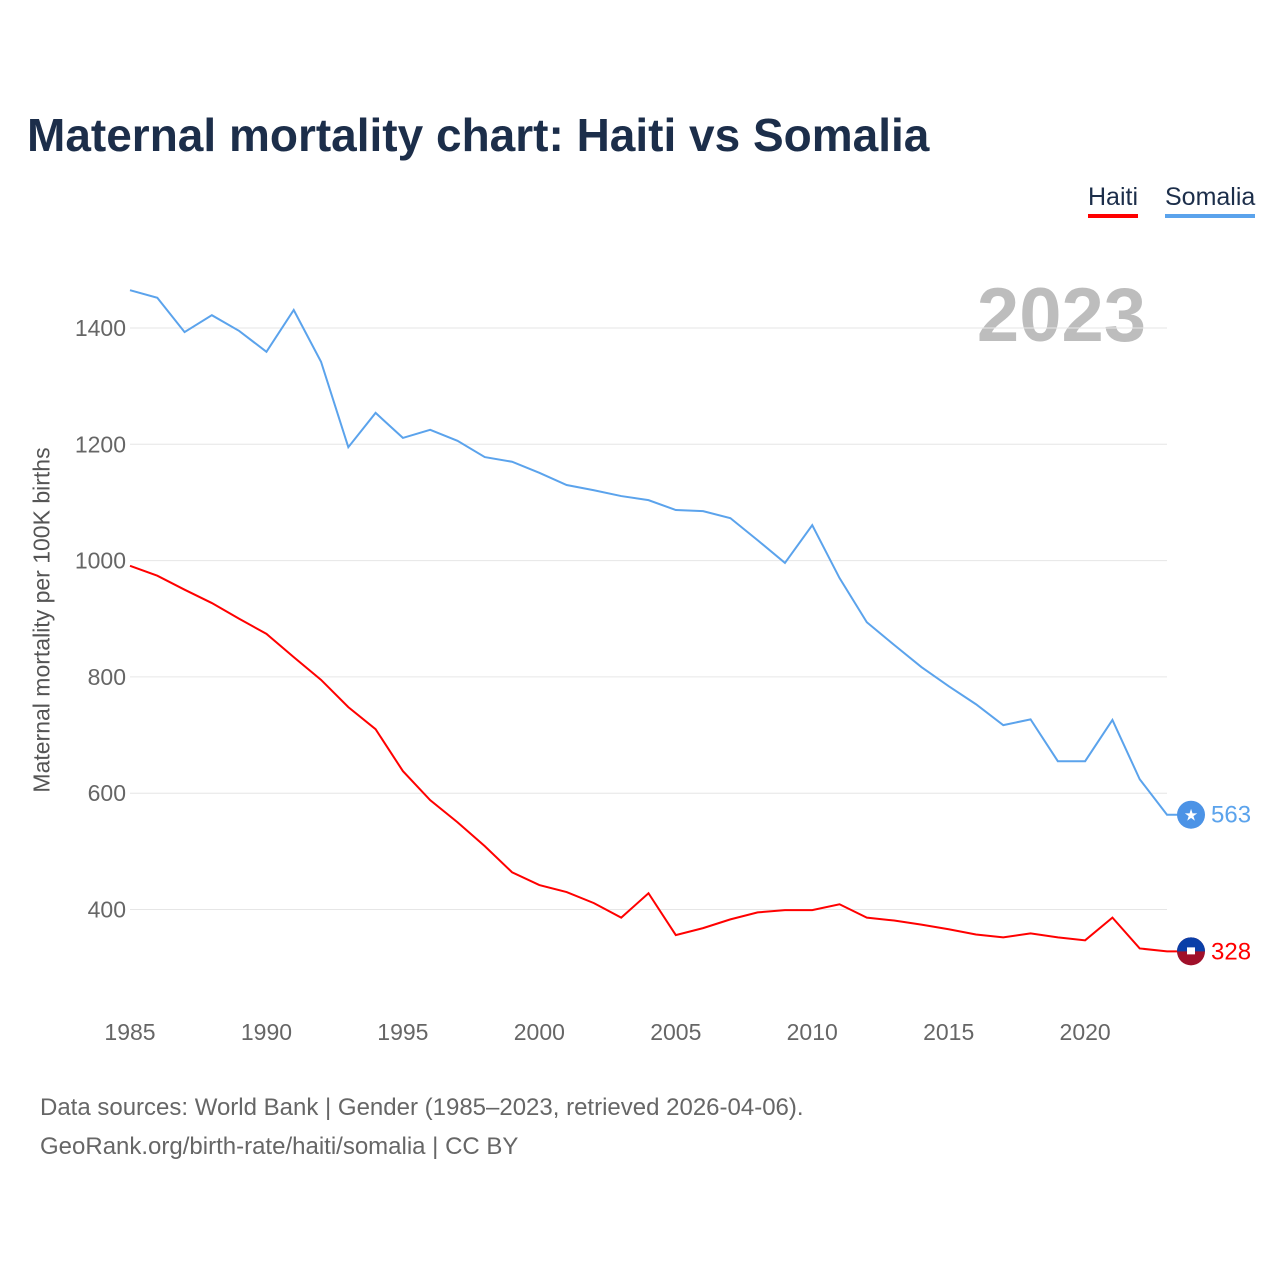  Describe the element at coordinates (100, 561) in the screenshot. I see `y-tick-label: 1000` at that location.